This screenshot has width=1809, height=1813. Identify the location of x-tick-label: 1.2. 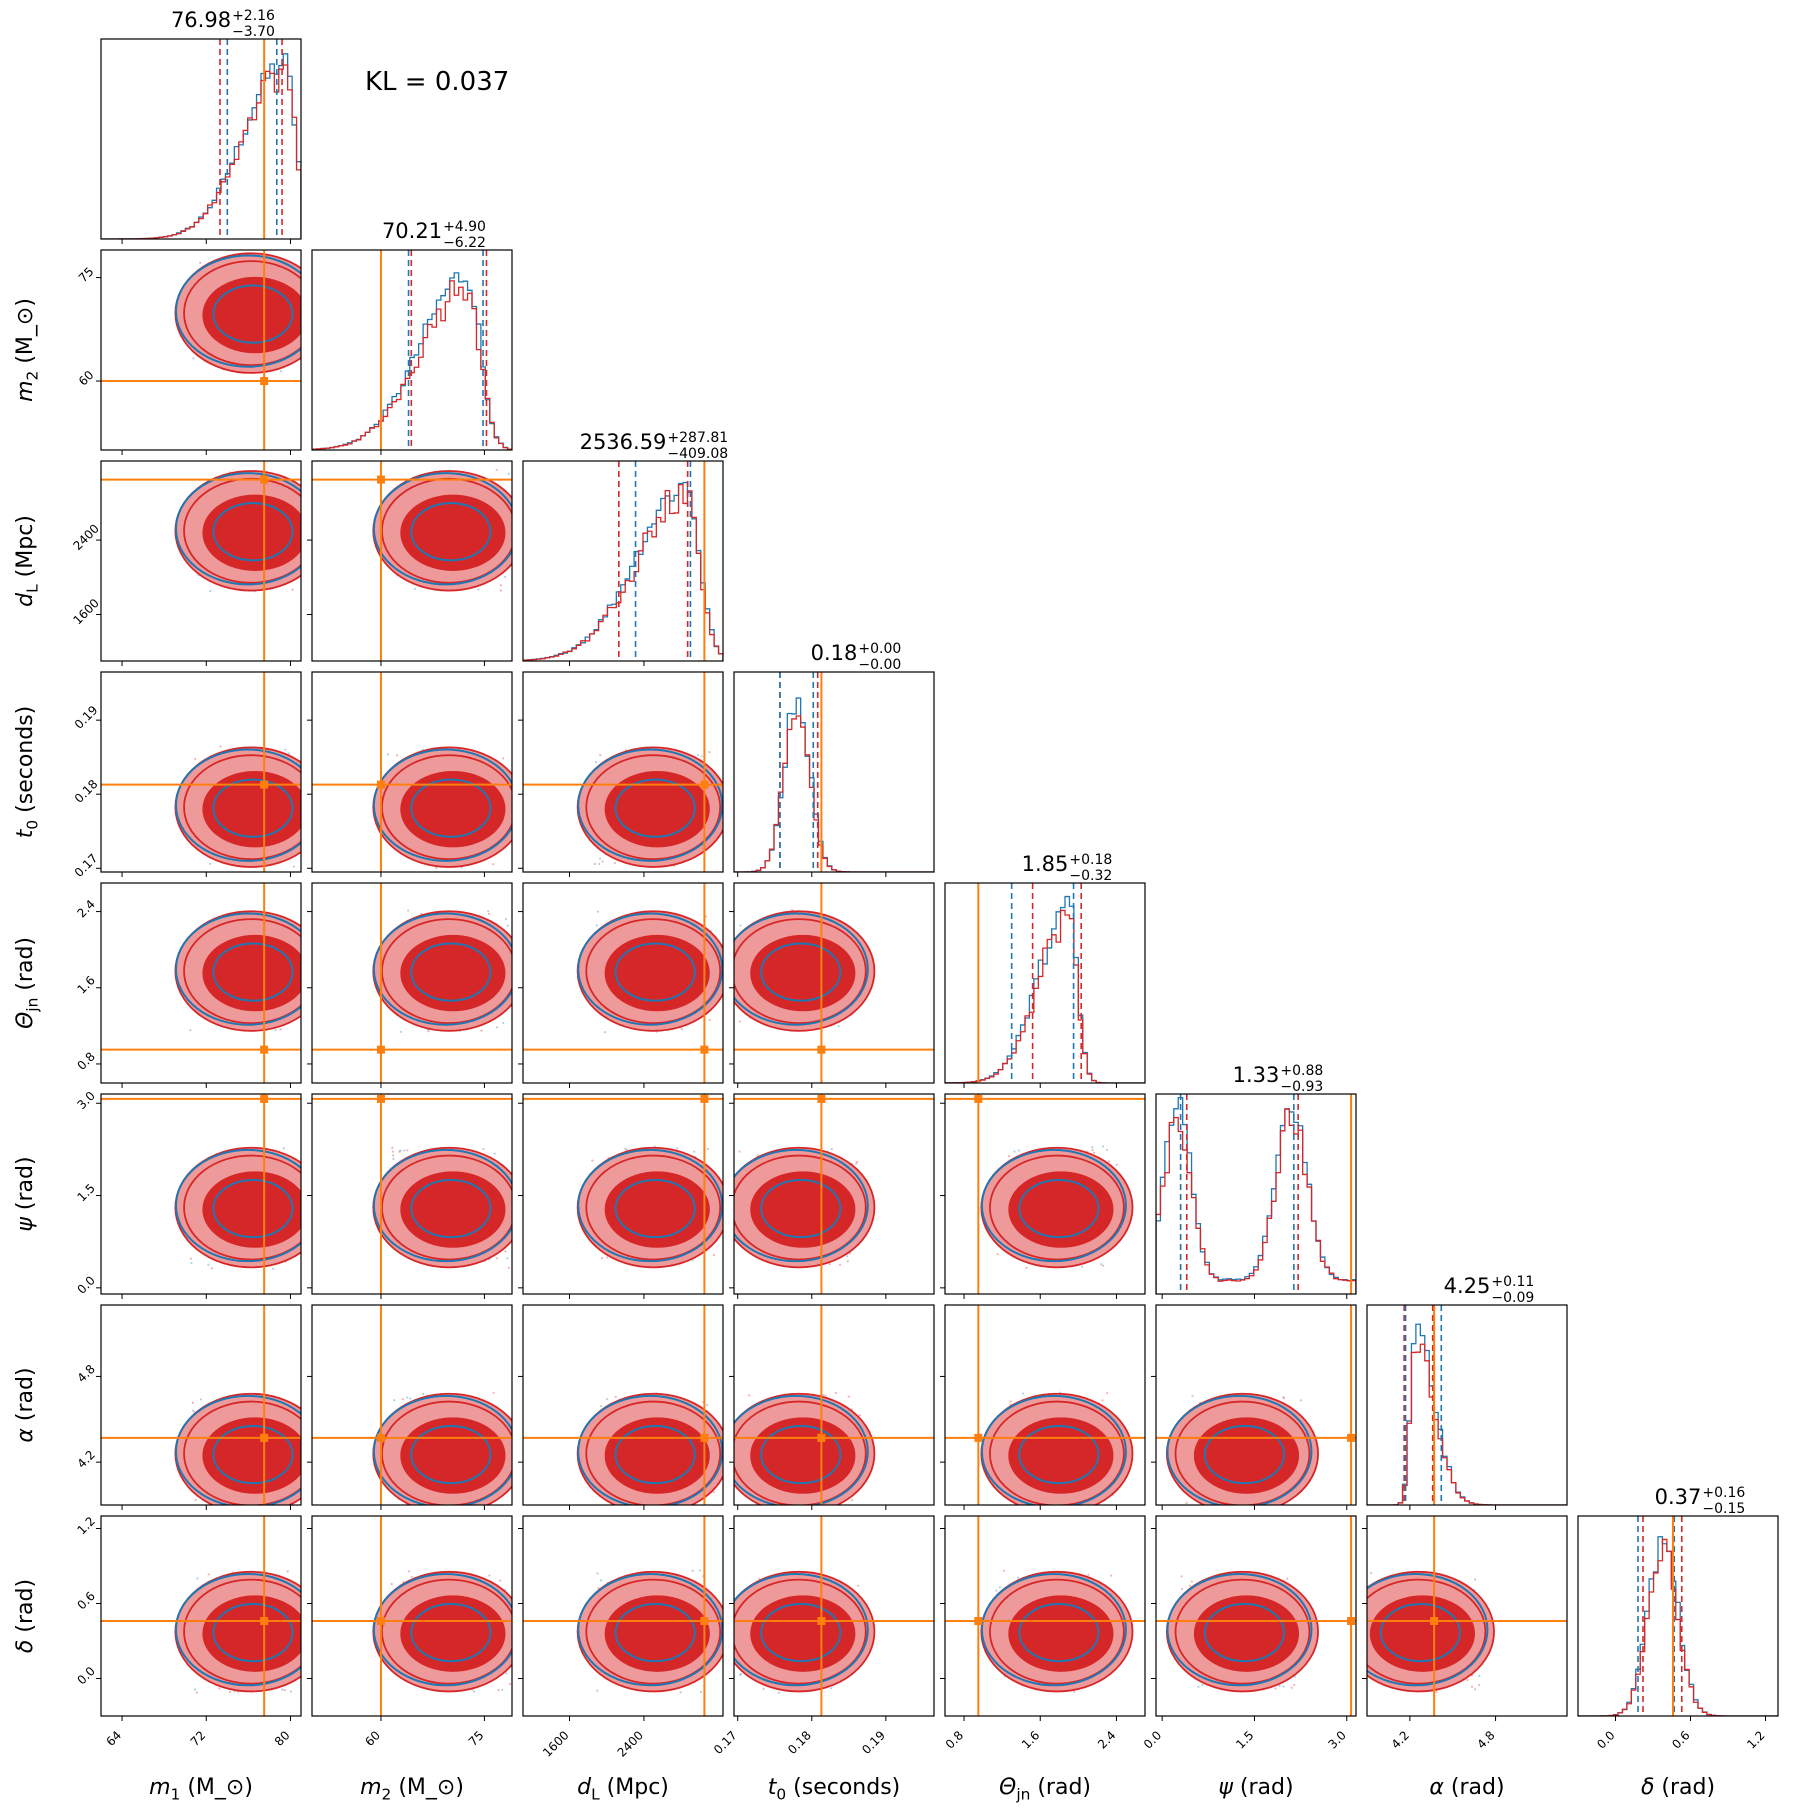
(1755, 1739).